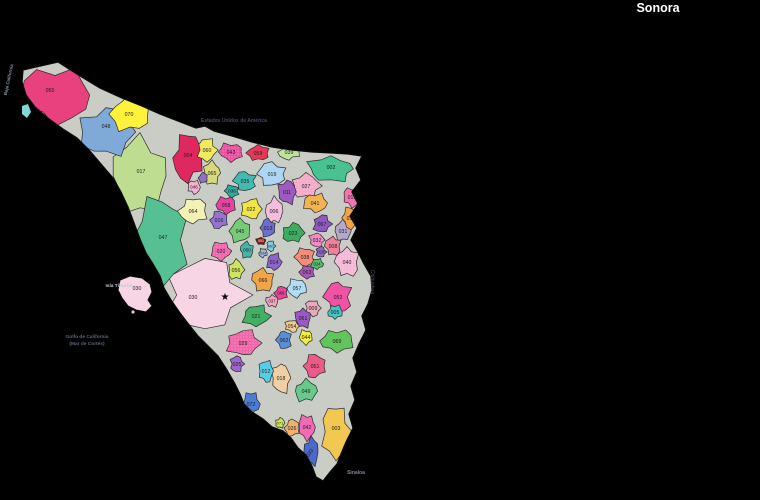 Image resolution: width=760 pixels, height=500 pixels. What do you see at coordinates (698, 229) in the screenshot?
I see `legend-entry-name-065: Tubutama` at bounding box center [698, 229].